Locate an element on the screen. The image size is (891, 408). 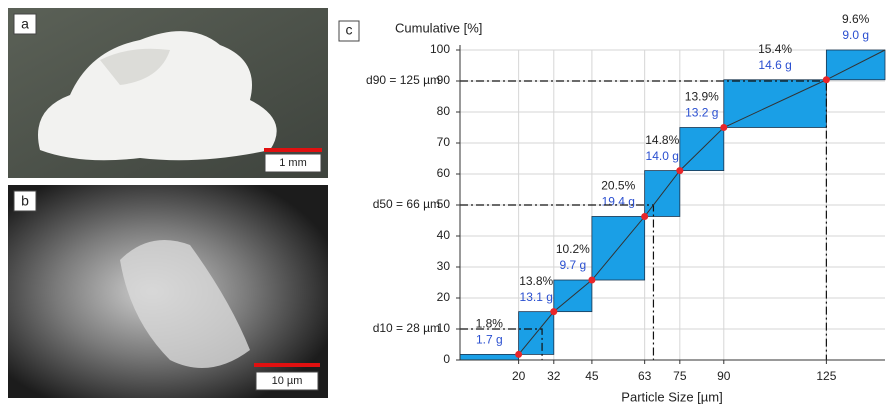
d-line is located at coordinates (501, 344).